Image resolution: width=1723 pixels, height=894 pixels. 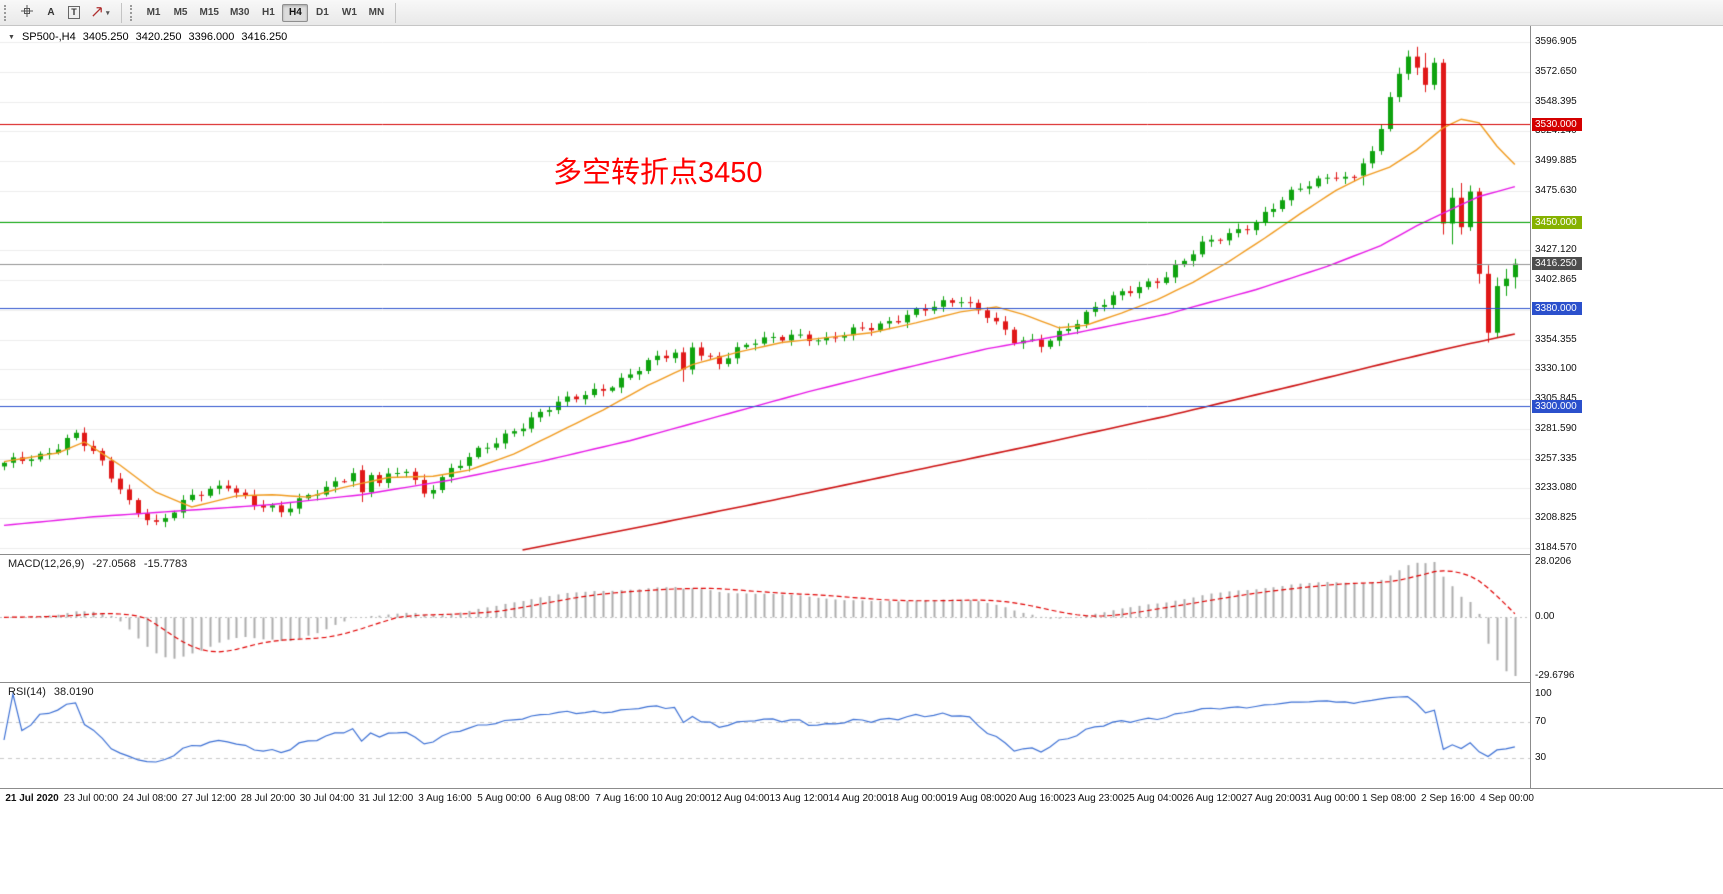 What do you see at coordinates (1330, 798) in the screenshot?
I see `time-axis-label: 31 Aug 00:00` at bounding box center [1330, 798].